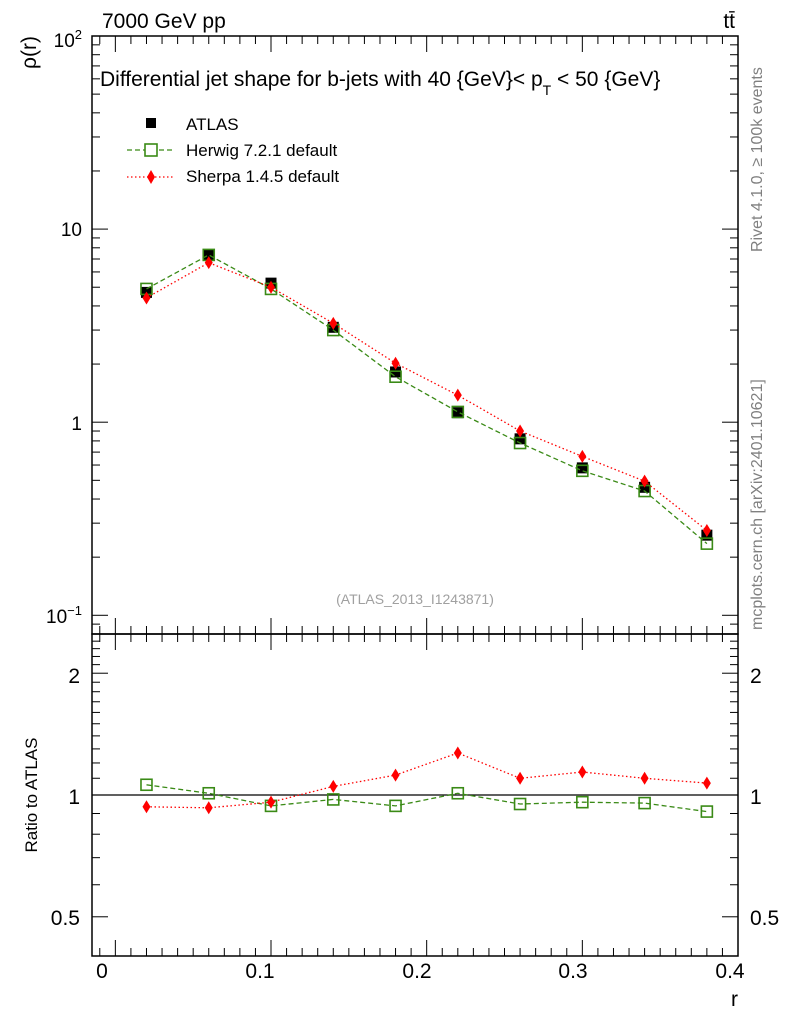 This screenshot has width=786, height=1024. What do you see at coordinates (426, 798) in the screenshot?
I see `ratio-line-herwig` at bounding box center [426, 798].